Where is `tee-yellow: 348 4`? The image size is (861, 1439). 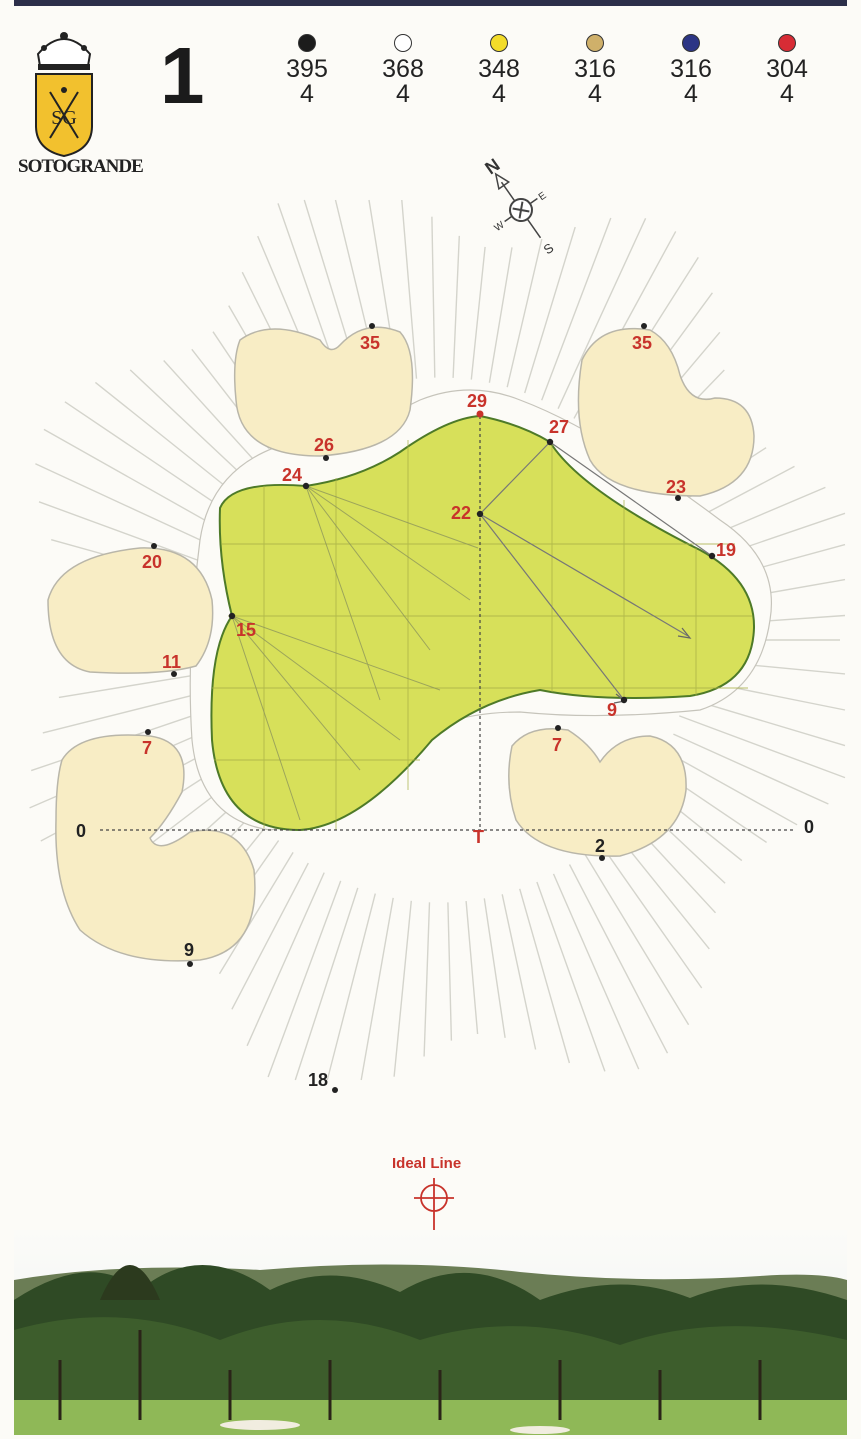 tee-yellow: 348 4 is located at coordinates (499, 71).